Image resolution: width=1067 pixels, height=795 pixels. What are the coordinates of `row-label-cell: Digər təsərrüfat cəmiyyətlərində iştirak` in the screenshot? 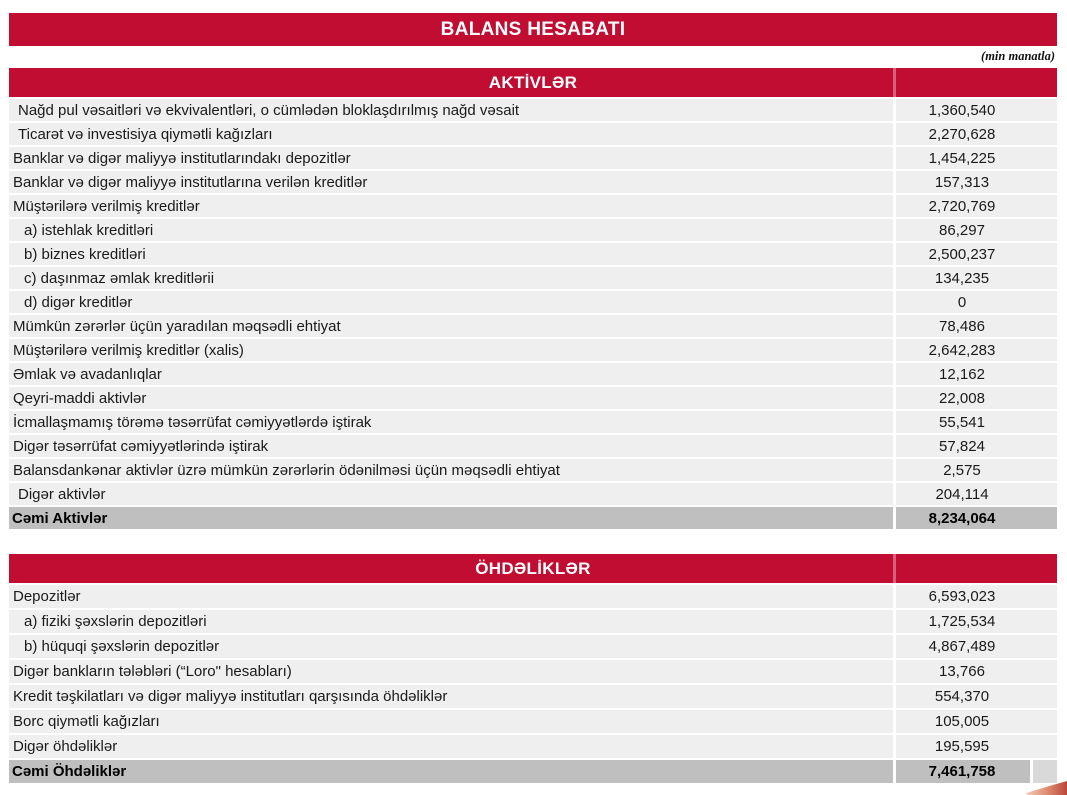 It's located at (451, 446).